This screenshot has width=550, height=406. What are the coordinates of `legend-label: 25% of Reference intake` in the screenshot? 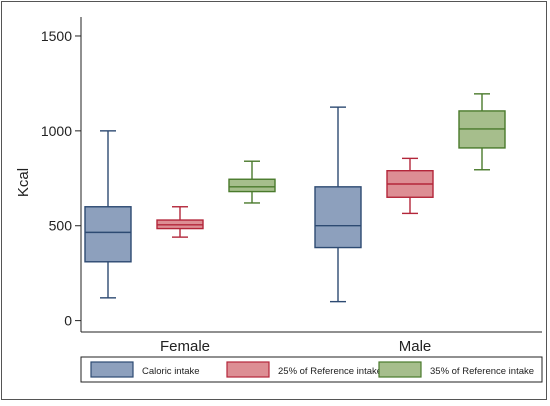 It's located at (330, 371).